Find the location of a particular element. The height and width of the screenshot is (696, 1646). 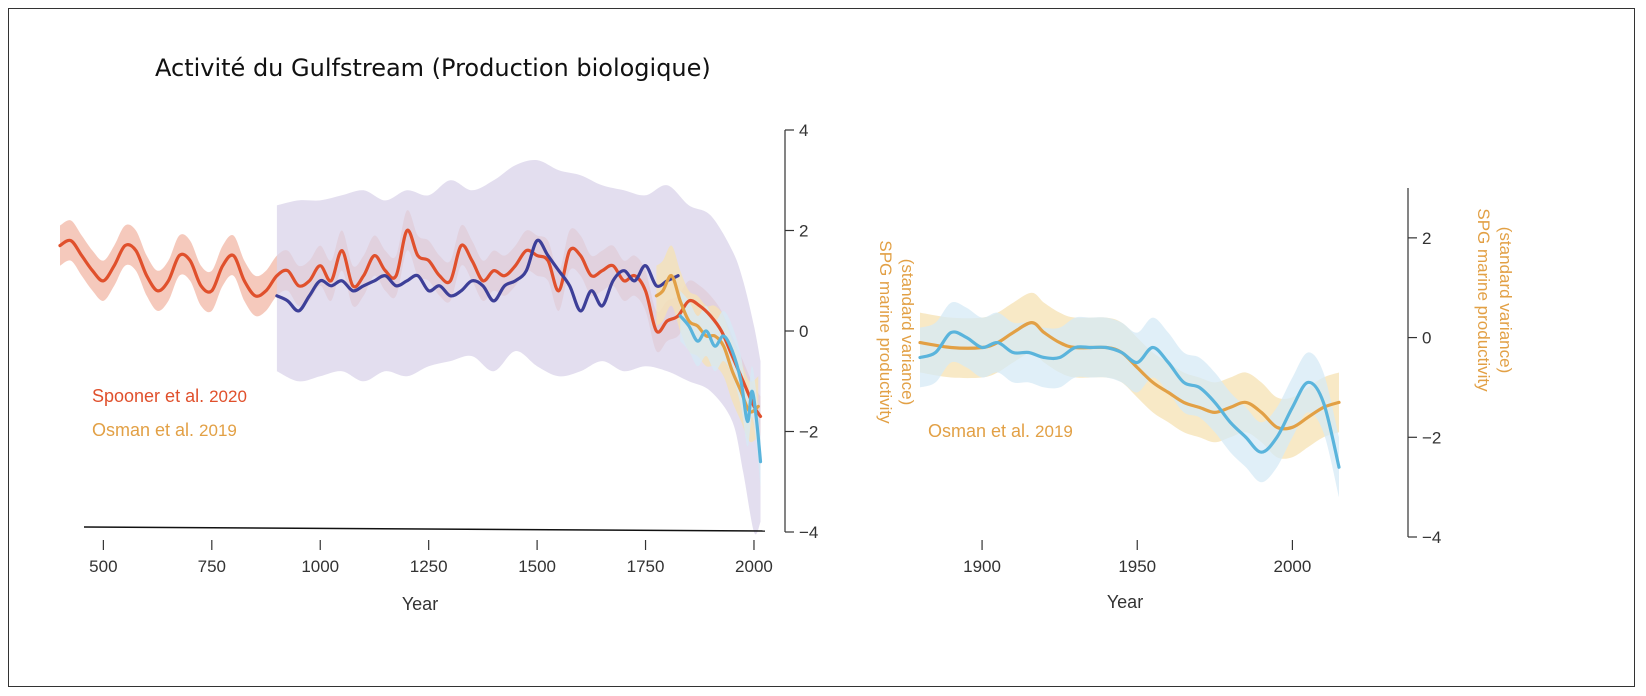

y-ticks: 4 2 0 −2 −4 is located at coordinates (801, 331).